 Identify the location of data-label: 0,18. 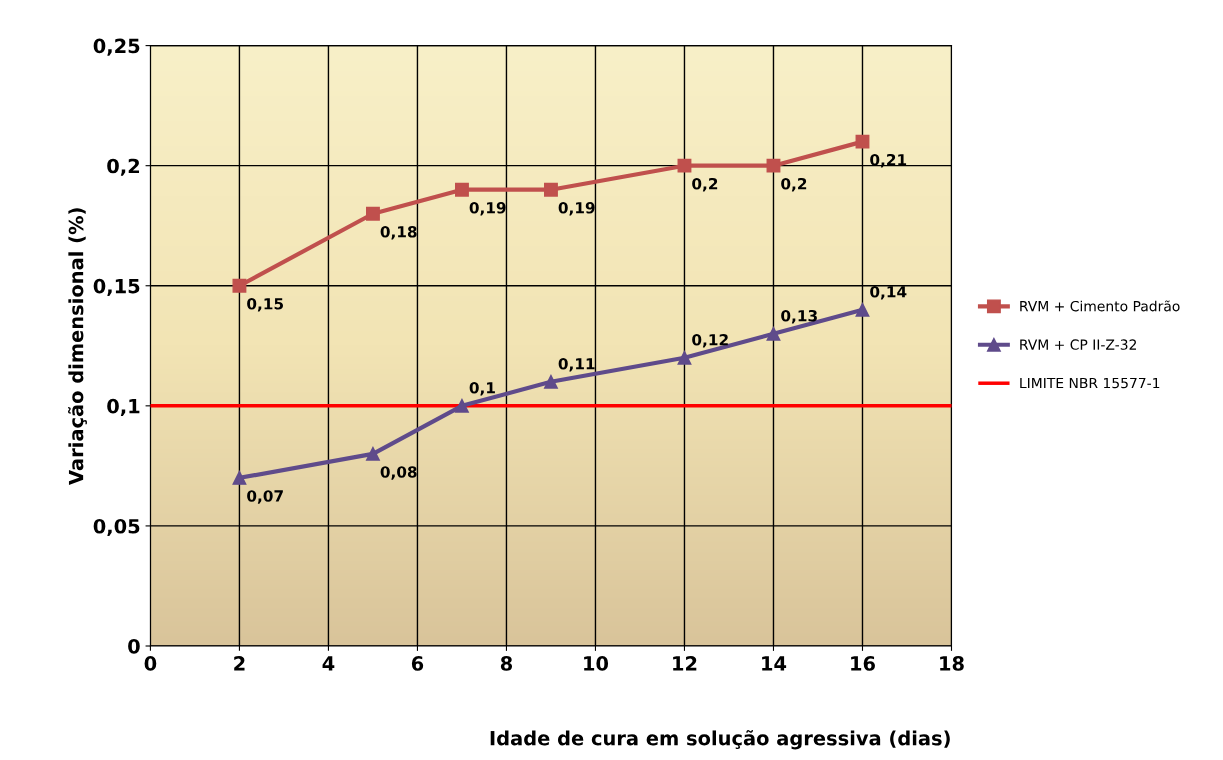
(398, 232).